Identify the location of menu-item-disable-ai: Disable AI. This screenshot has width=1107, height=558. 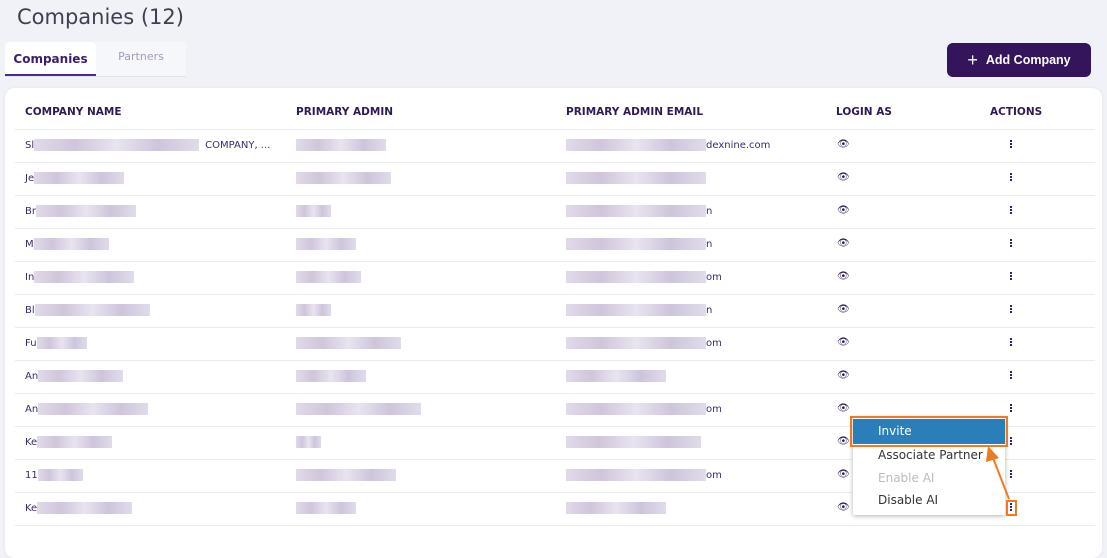
(908, 500).